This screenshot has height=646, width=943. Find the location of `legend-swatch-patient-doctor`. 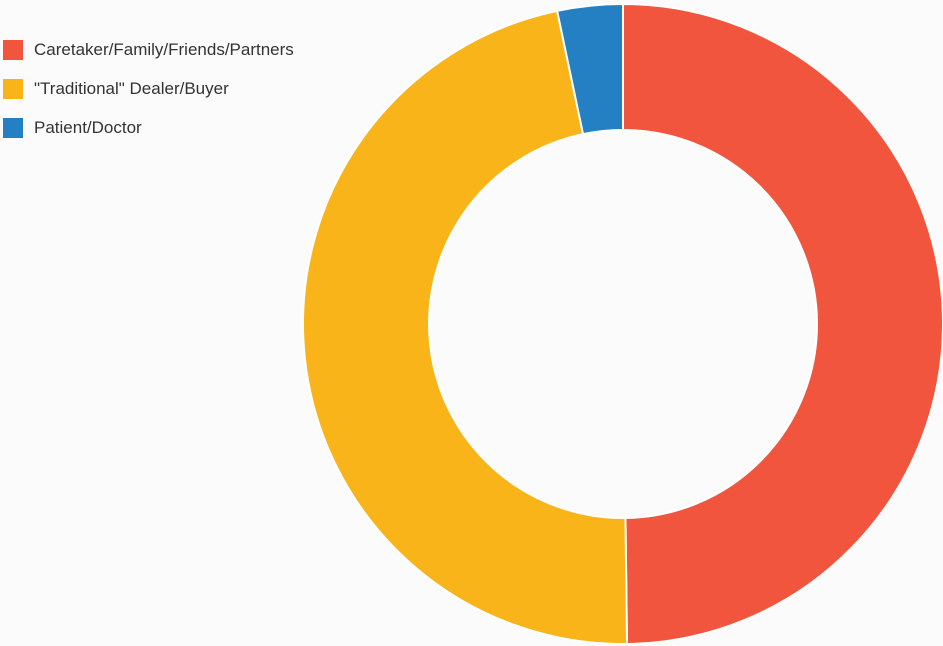

legend-swatch-patient-doctor is located at coordinates (13, 127).